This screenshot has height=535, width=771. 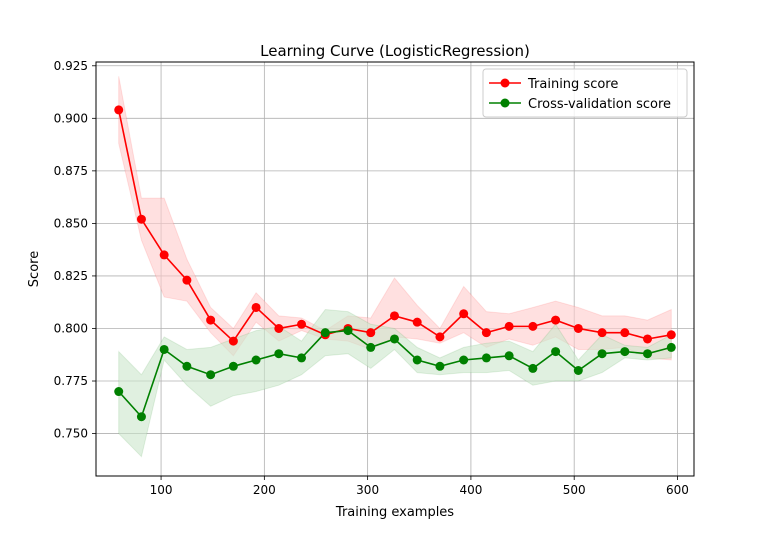 I want to click on y-axis-ticks: 0.750 0.775 0.800 0.825 0.850 0.875 0.900 0.925, so click(x=75, y=250).